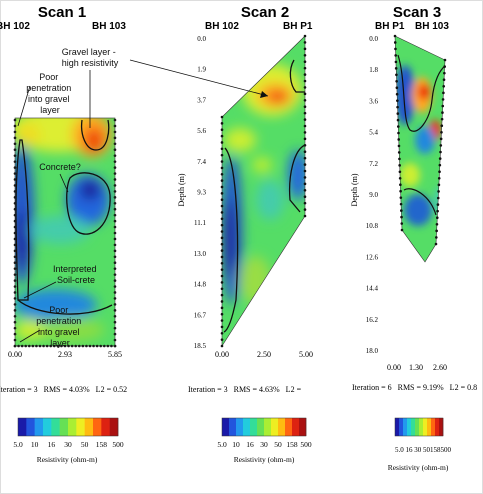 This screenshot has width=483, height=494. What do you see at coordinates (298, 26) in the screenshot?
I see `scan-2-right-borehole: BH P1` at bounding box center [298, 26].